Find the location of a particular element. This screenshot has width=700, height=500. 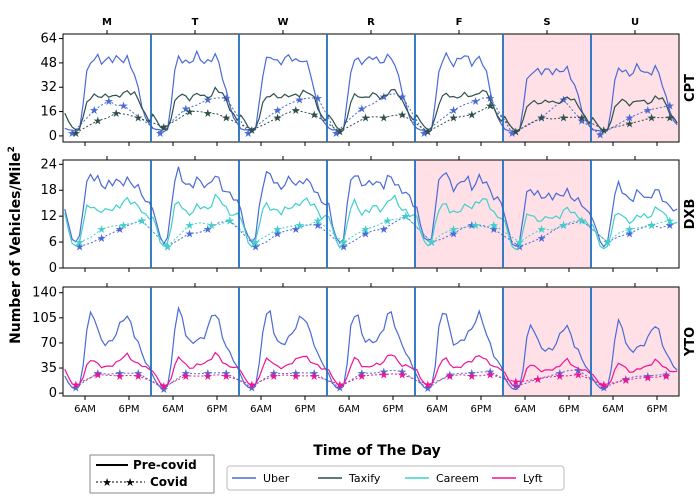

y-tick-label: 140 is located at coordinates (44, 293).